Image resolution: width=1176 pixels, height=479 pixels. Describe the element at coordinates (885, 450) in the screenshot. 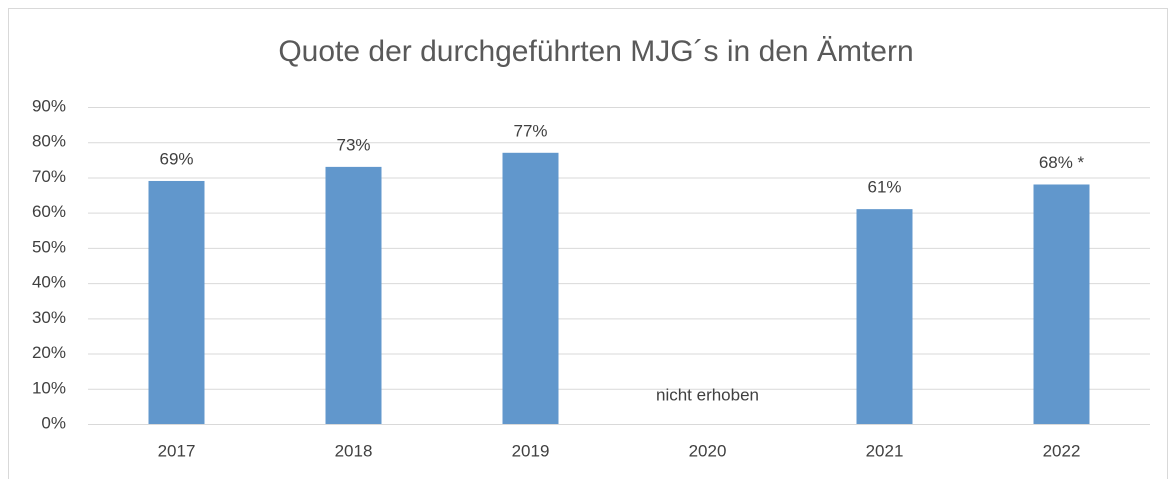

I see `x-tick-label: 2021` at that location.